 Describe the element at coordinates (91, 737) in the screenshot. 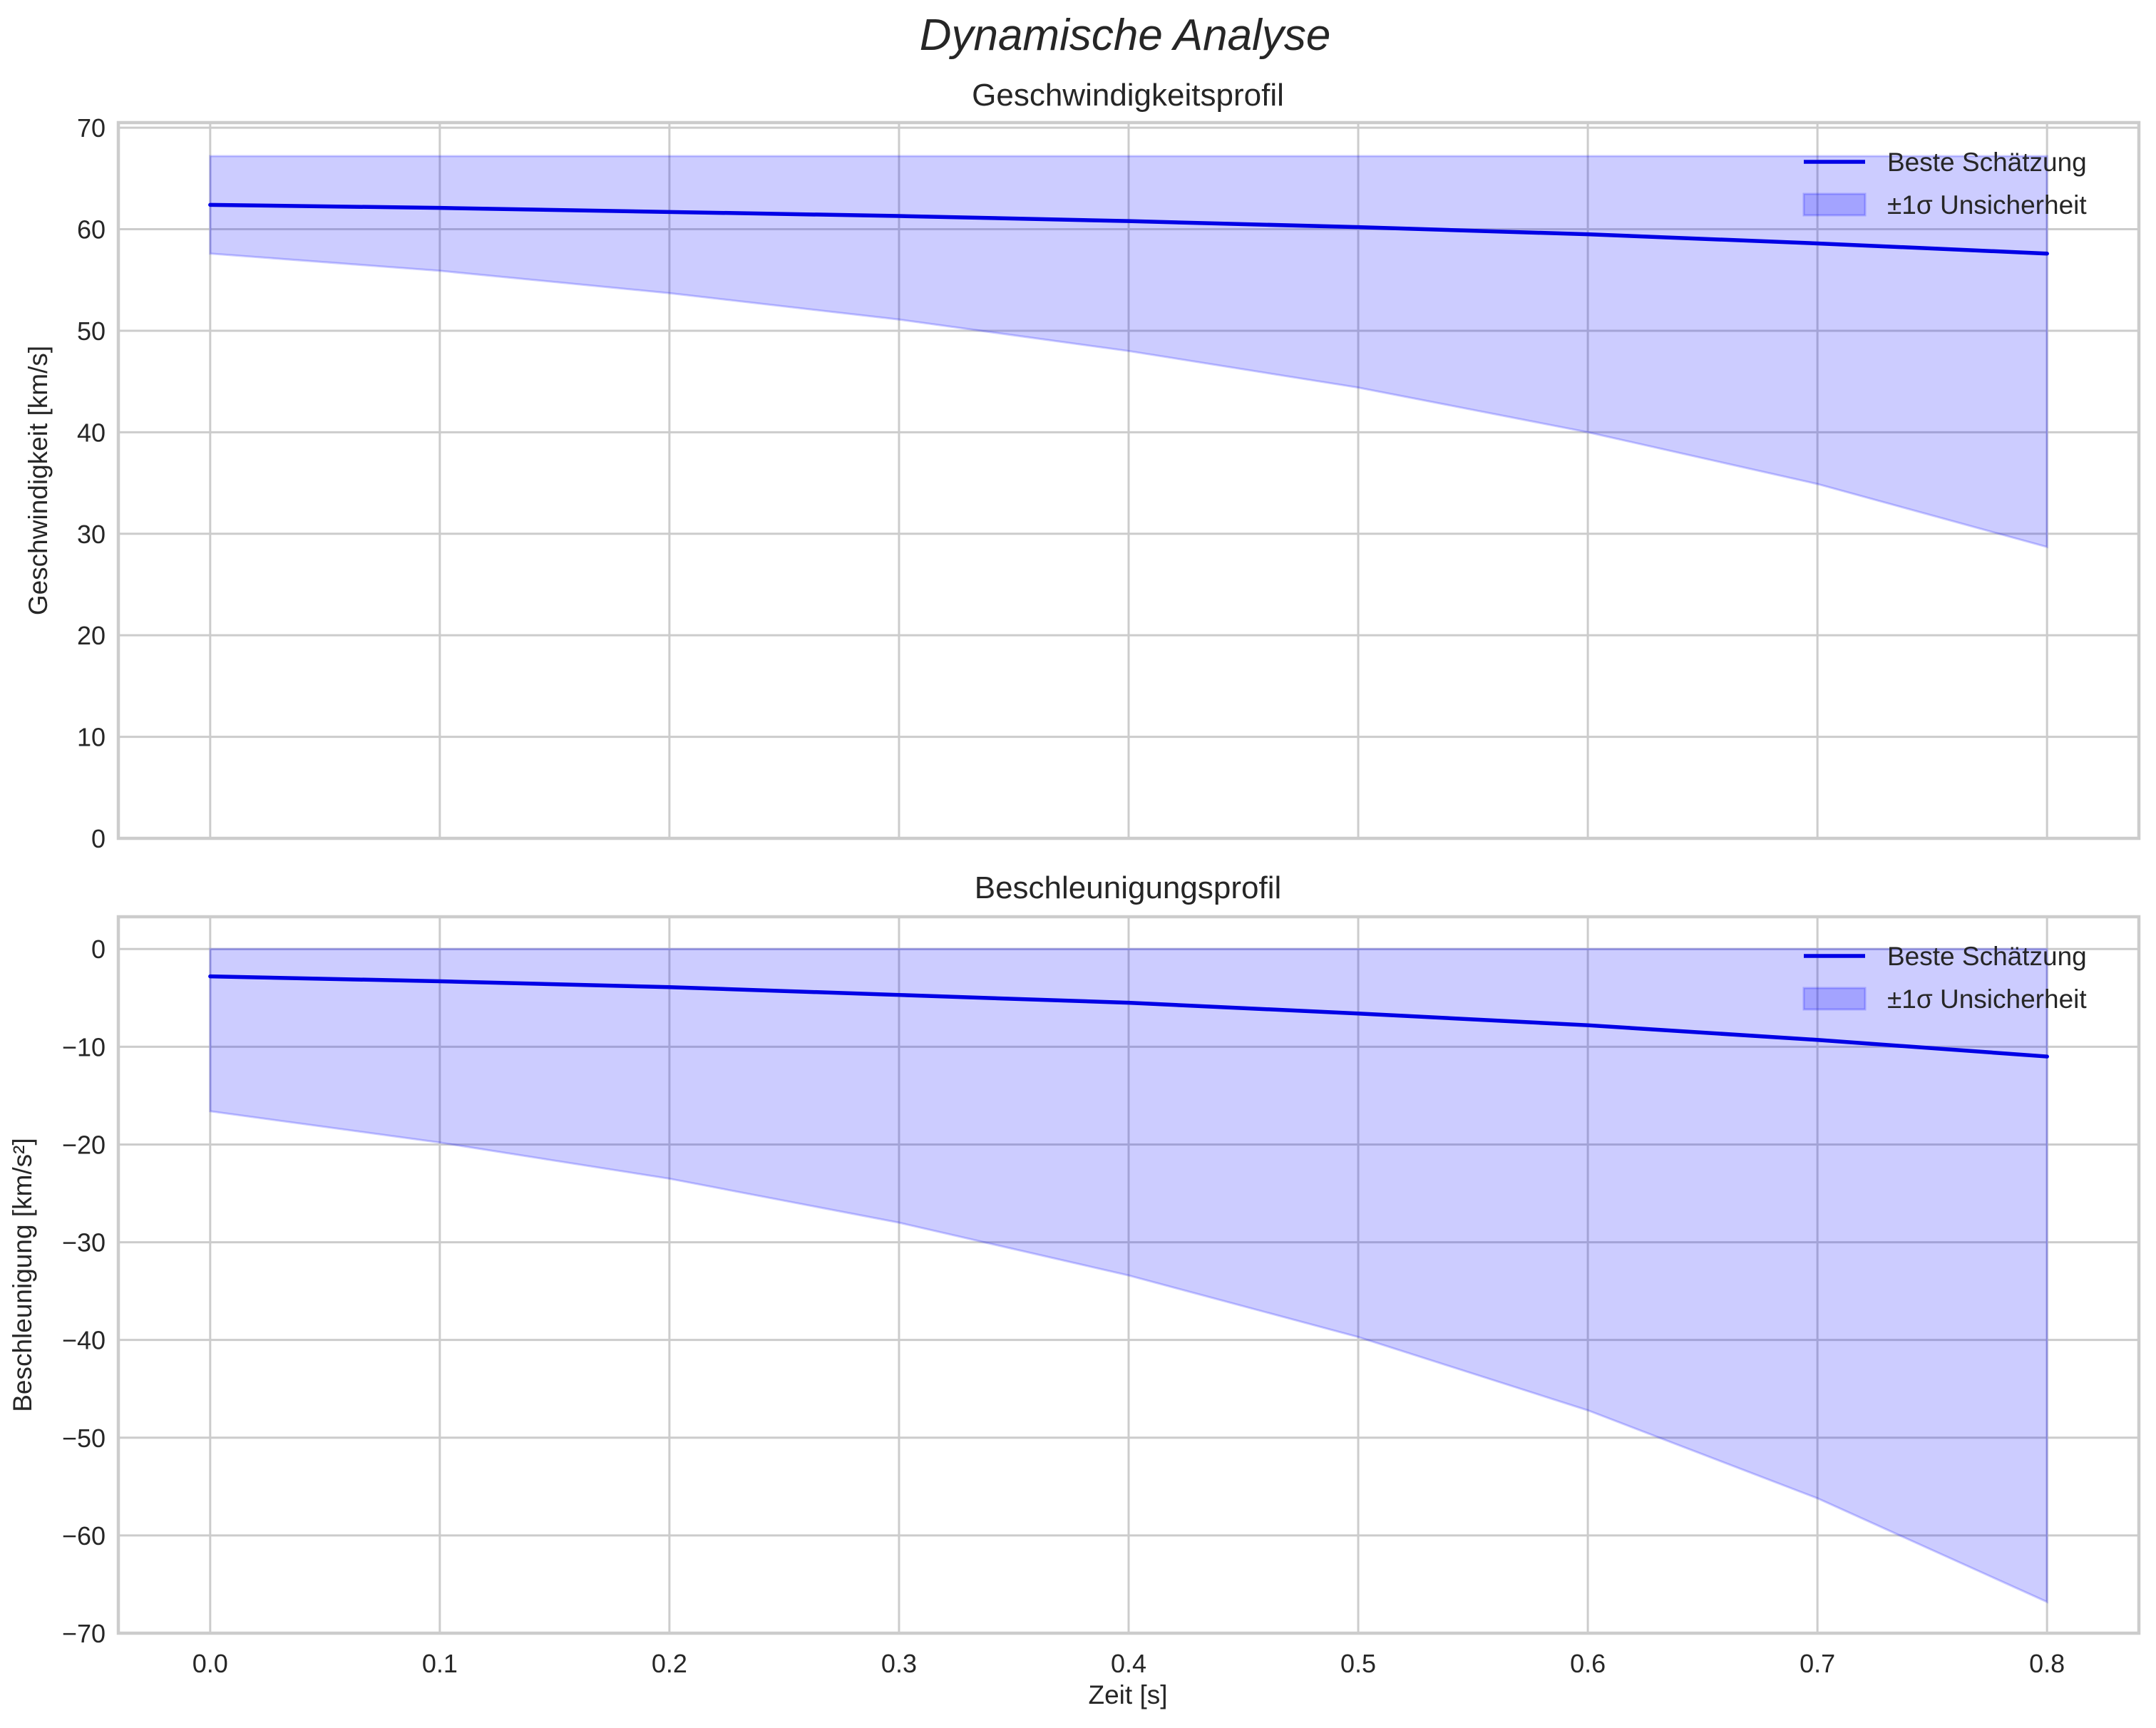

I see `y-tick-label: 10` at that location.